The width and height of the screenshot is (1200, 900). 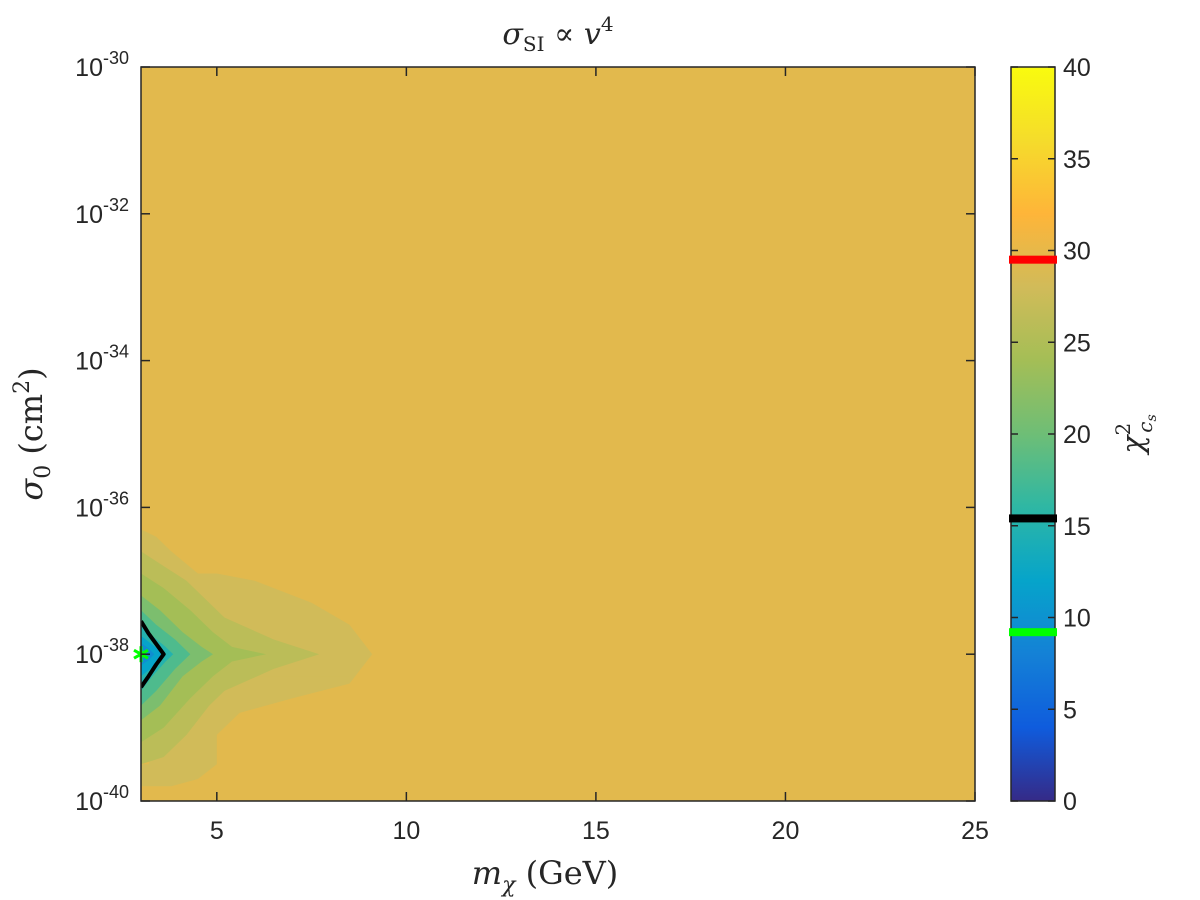 What do you see at coordinates (1077, 160) in the screenshot?
I see `colorbar-tick-label: 35` at bounding box center [1077, 160].